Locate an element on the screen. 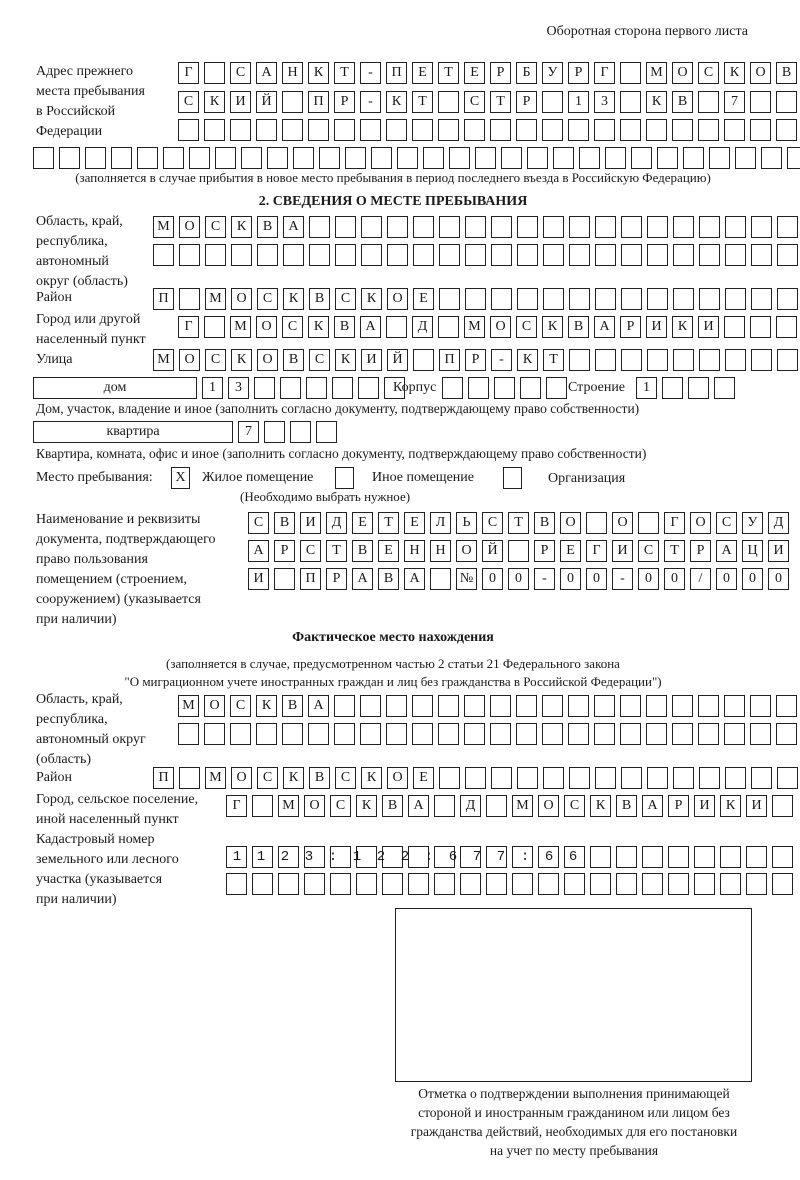 This screenshot has height=1180, width=800. char-cell: Н is located at coordinates (414, 551).